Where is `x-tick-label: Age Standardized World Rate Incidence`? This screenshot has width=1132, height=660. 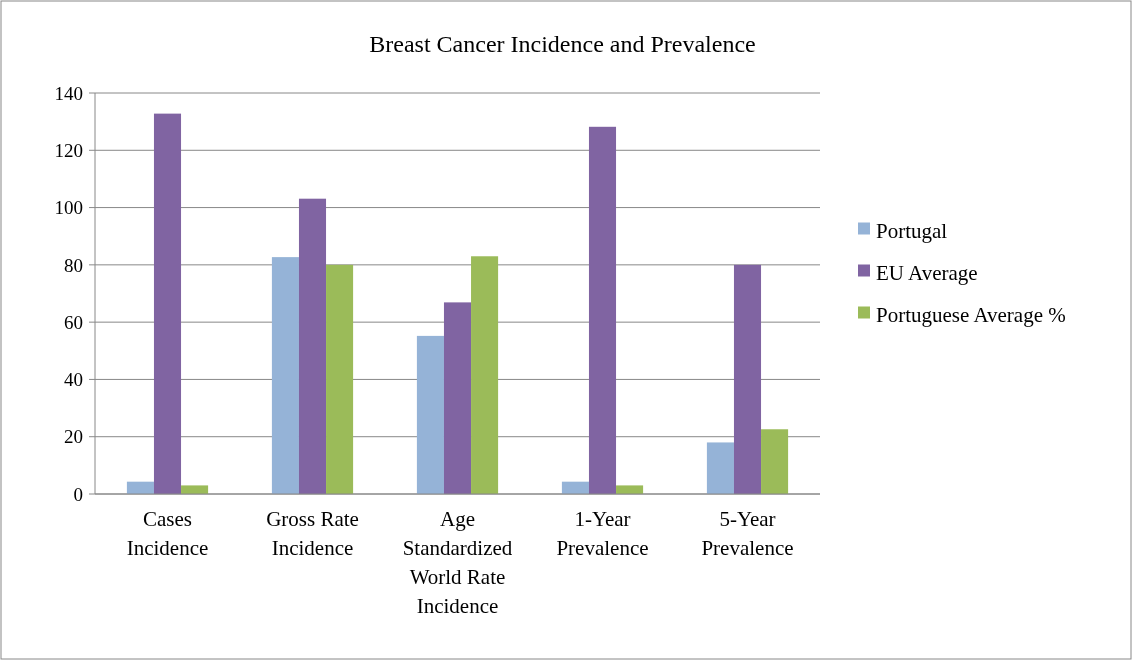 x-tick-label: Age Standardized World Rate Incidence is located at coordinates (457, 562).